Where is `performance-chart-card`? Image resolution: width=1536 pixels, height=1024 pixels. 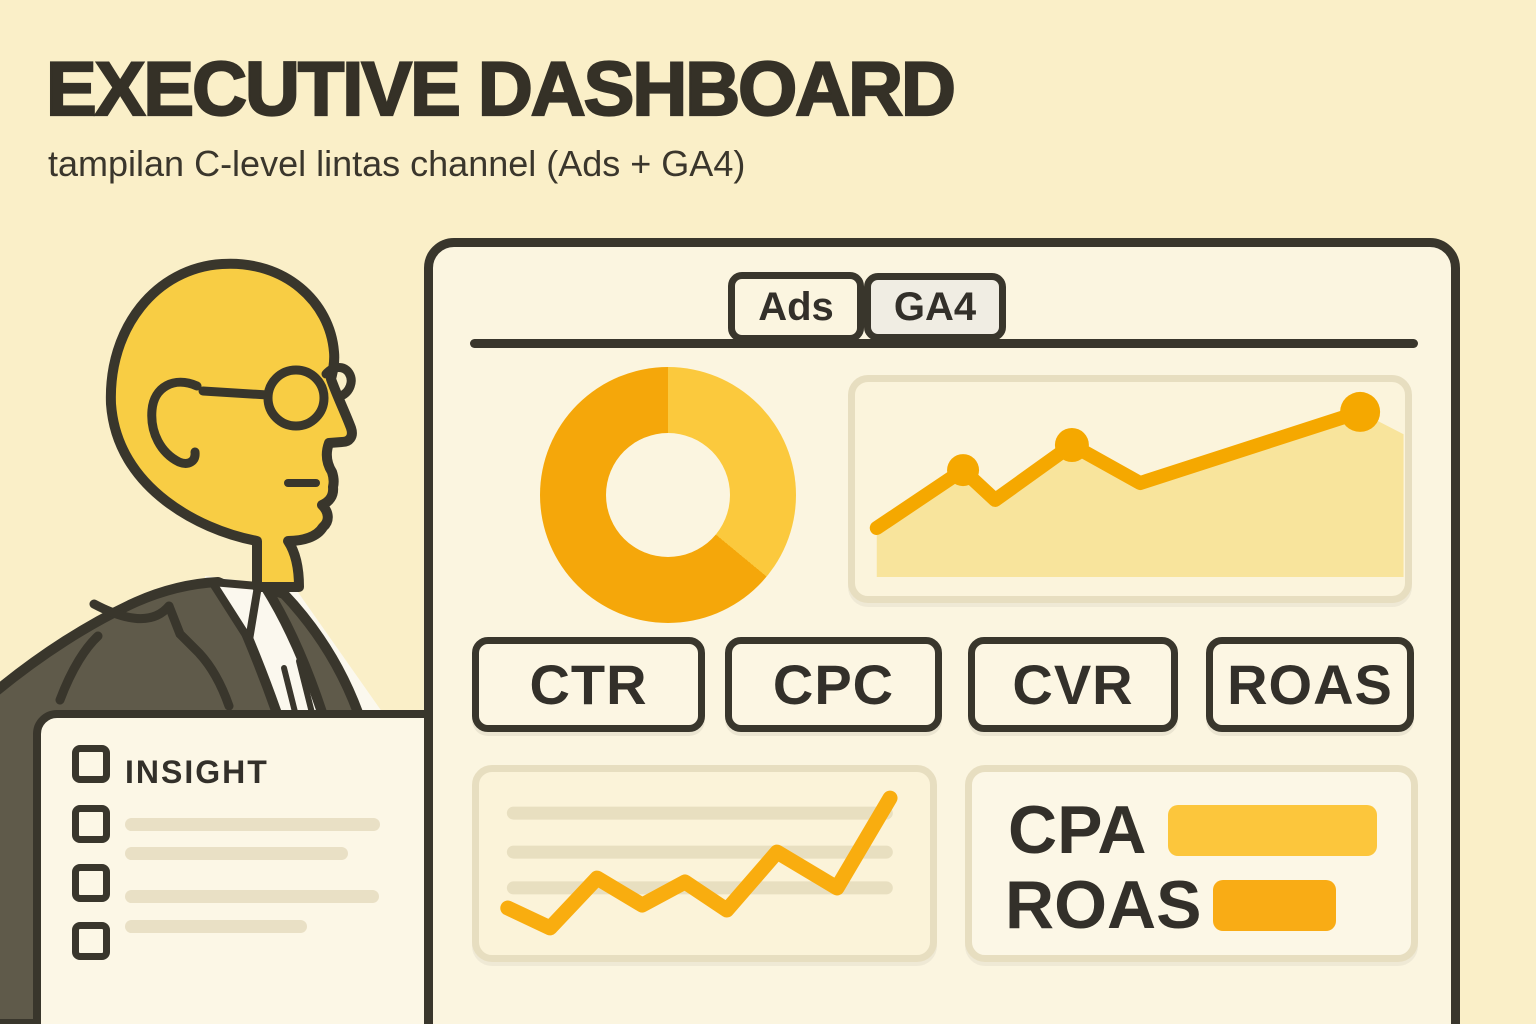 performance-chart-card is located at coordinates (704, 863).